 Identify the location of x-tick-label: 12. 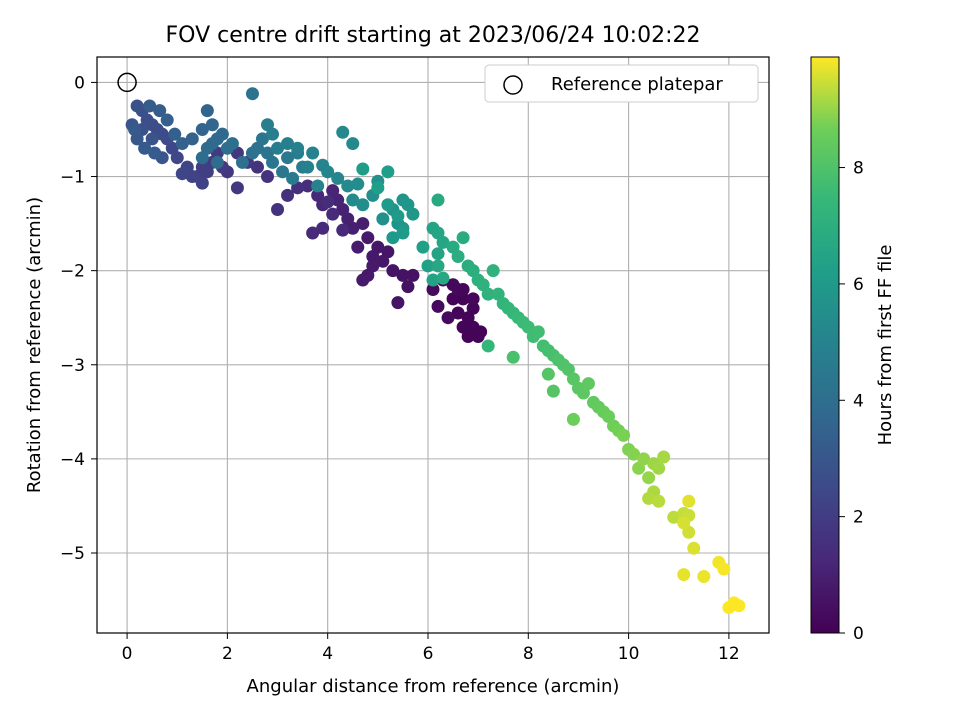
(729, 654).